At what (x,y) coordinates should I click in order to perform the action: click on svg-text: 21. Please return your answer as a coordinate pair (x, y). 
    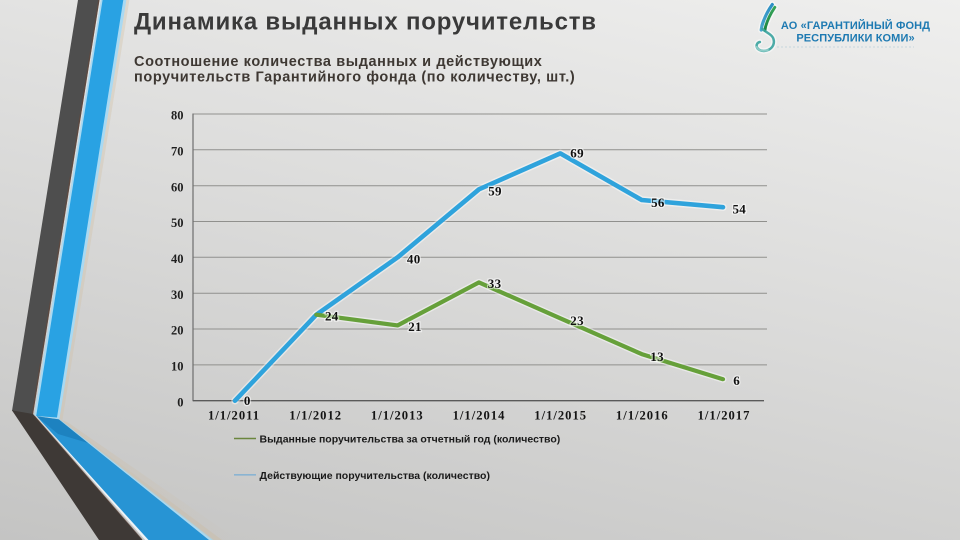
    Looking at the image, I should click on (415, 326).